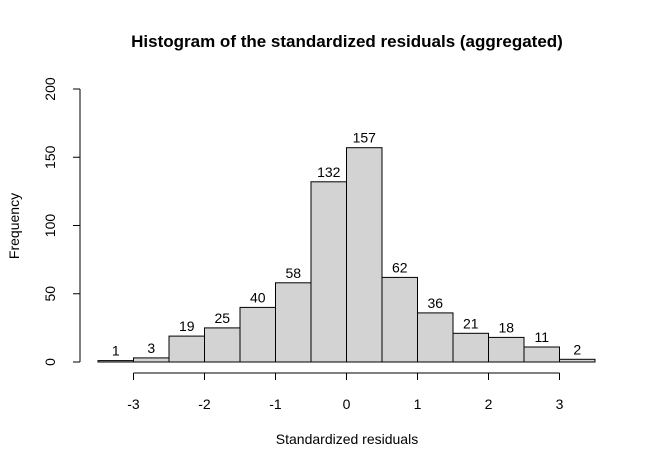  What do you see at coordinates (61, 221) in the screenshot?
I see `y-axis: 0 50 100 150 200` at bounding box center [61, 221].